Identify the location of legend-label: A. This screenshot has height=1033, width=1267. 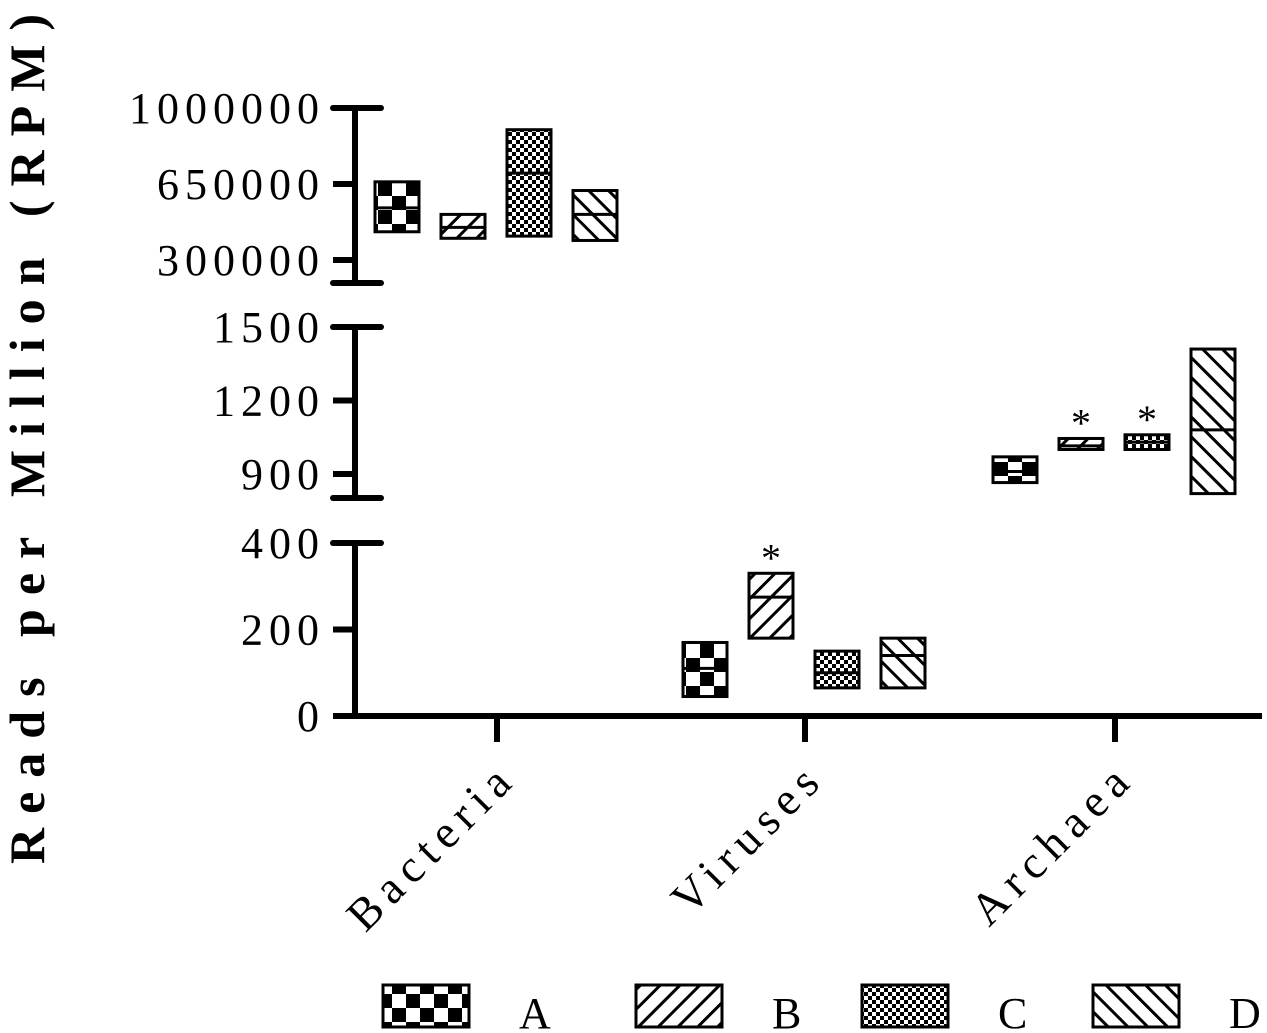
(535, 1011).